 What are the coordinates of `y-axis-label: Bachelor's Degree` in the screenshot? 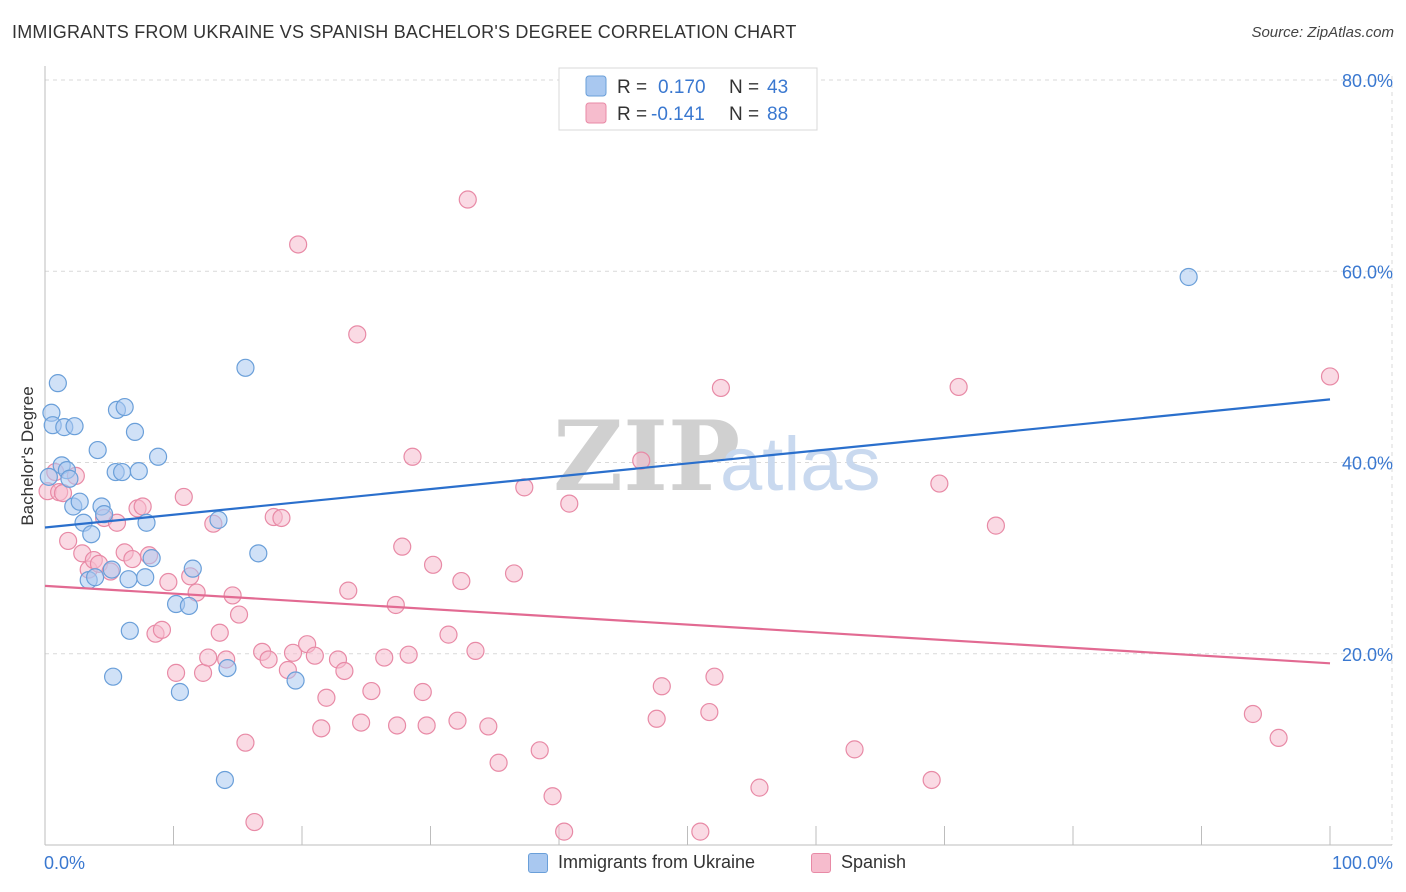 It's located at (27, 455).